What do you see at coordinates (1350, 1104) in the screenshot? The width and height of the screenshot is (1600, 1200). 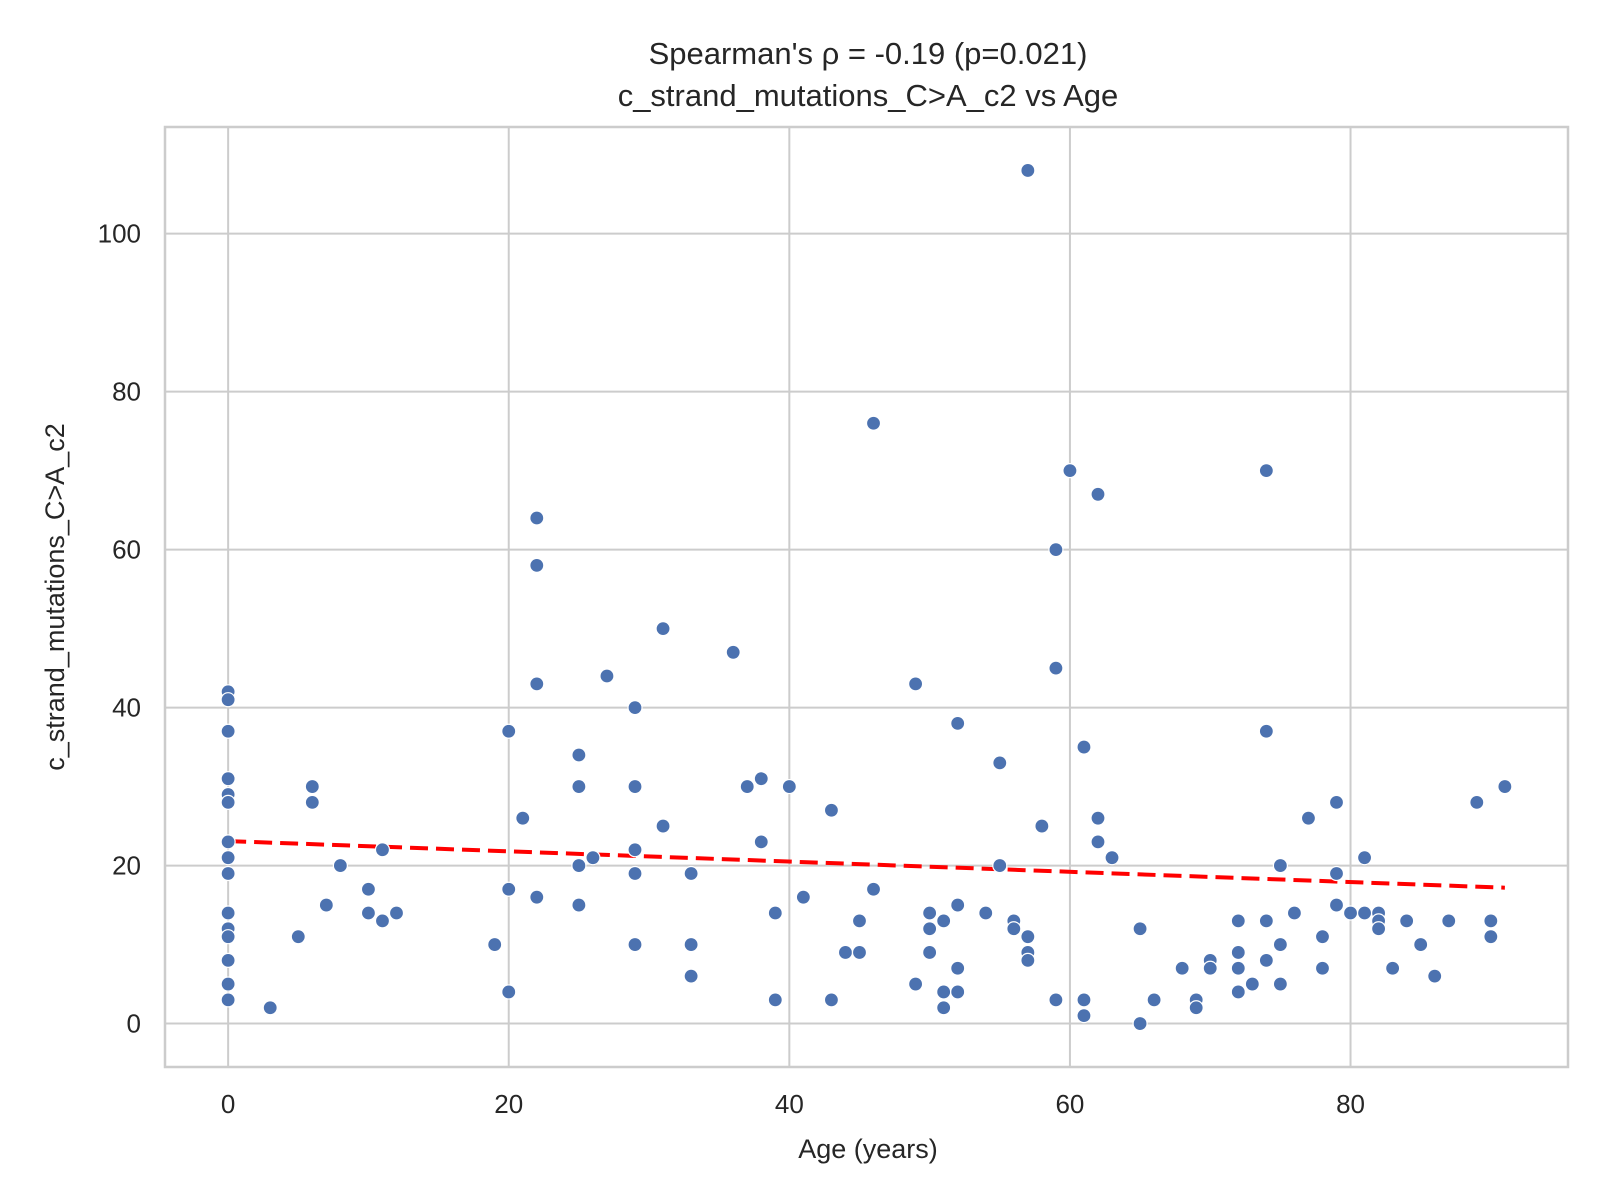 I see `x-tick-label: 80` at bounding box center [1350, 1104].